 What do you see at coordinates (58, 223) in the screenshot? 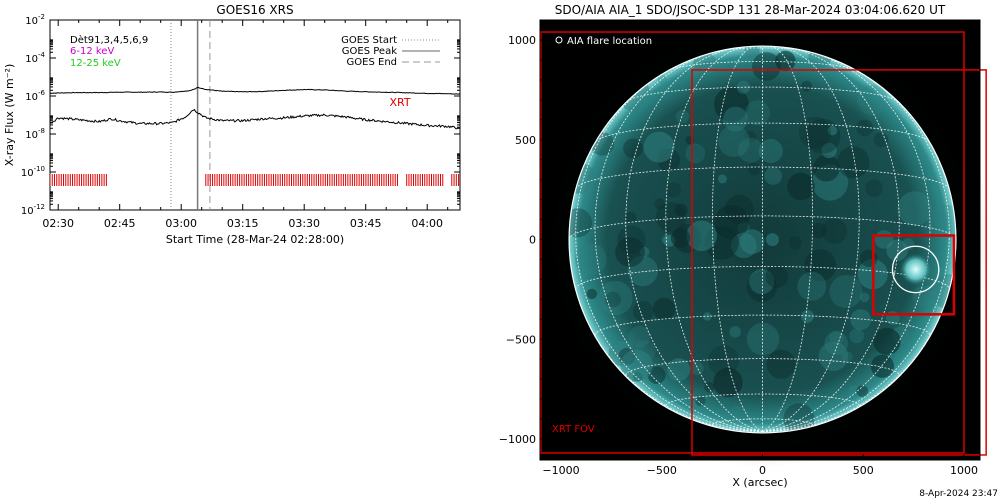
I see `x-tick-label: 02:30` at bounding box center [58, 223].